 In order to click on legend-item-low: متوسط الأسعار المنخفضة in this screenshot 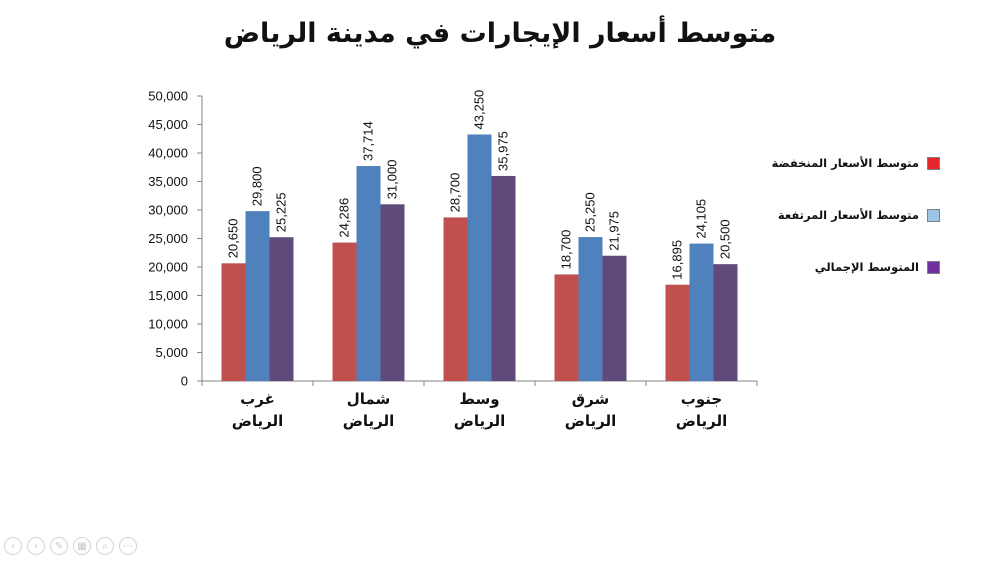, I will do `click(855, 163)`.